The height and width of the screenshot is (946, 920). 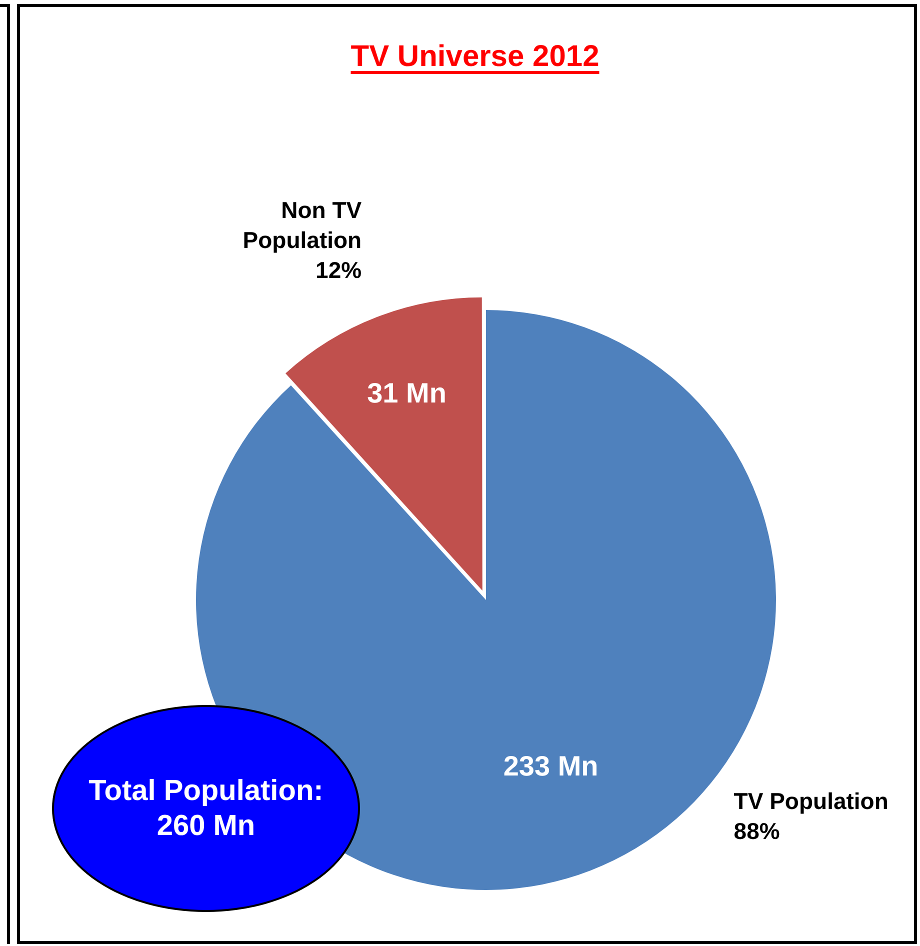 I want to click on text: 88%, so click(x=757, y=831).